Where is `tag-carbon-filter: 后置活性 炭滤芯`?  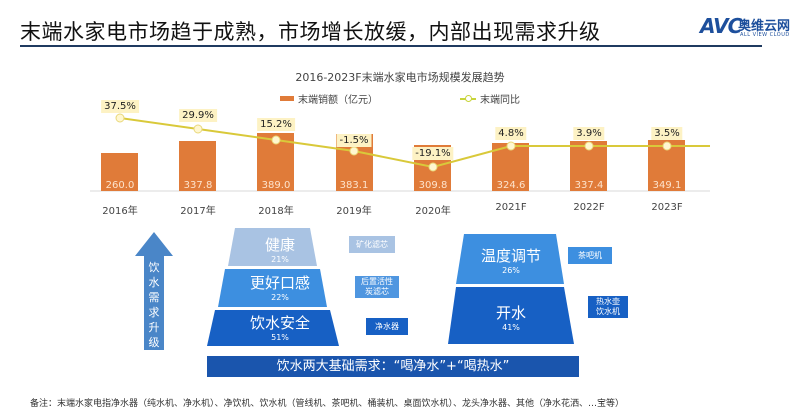 tag-carbon-filter: 后置活性 炭滤芯 is located at coordinates (377, 287).